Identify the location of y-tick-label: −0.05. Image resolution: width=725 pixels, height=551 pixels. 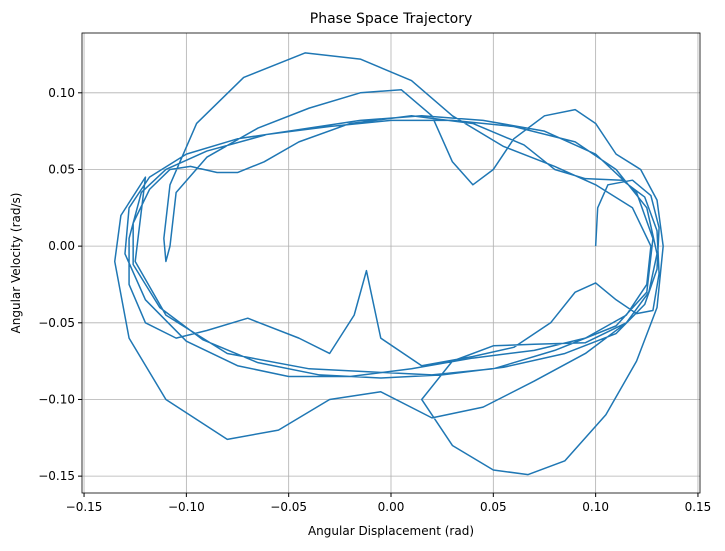
(56, 323).